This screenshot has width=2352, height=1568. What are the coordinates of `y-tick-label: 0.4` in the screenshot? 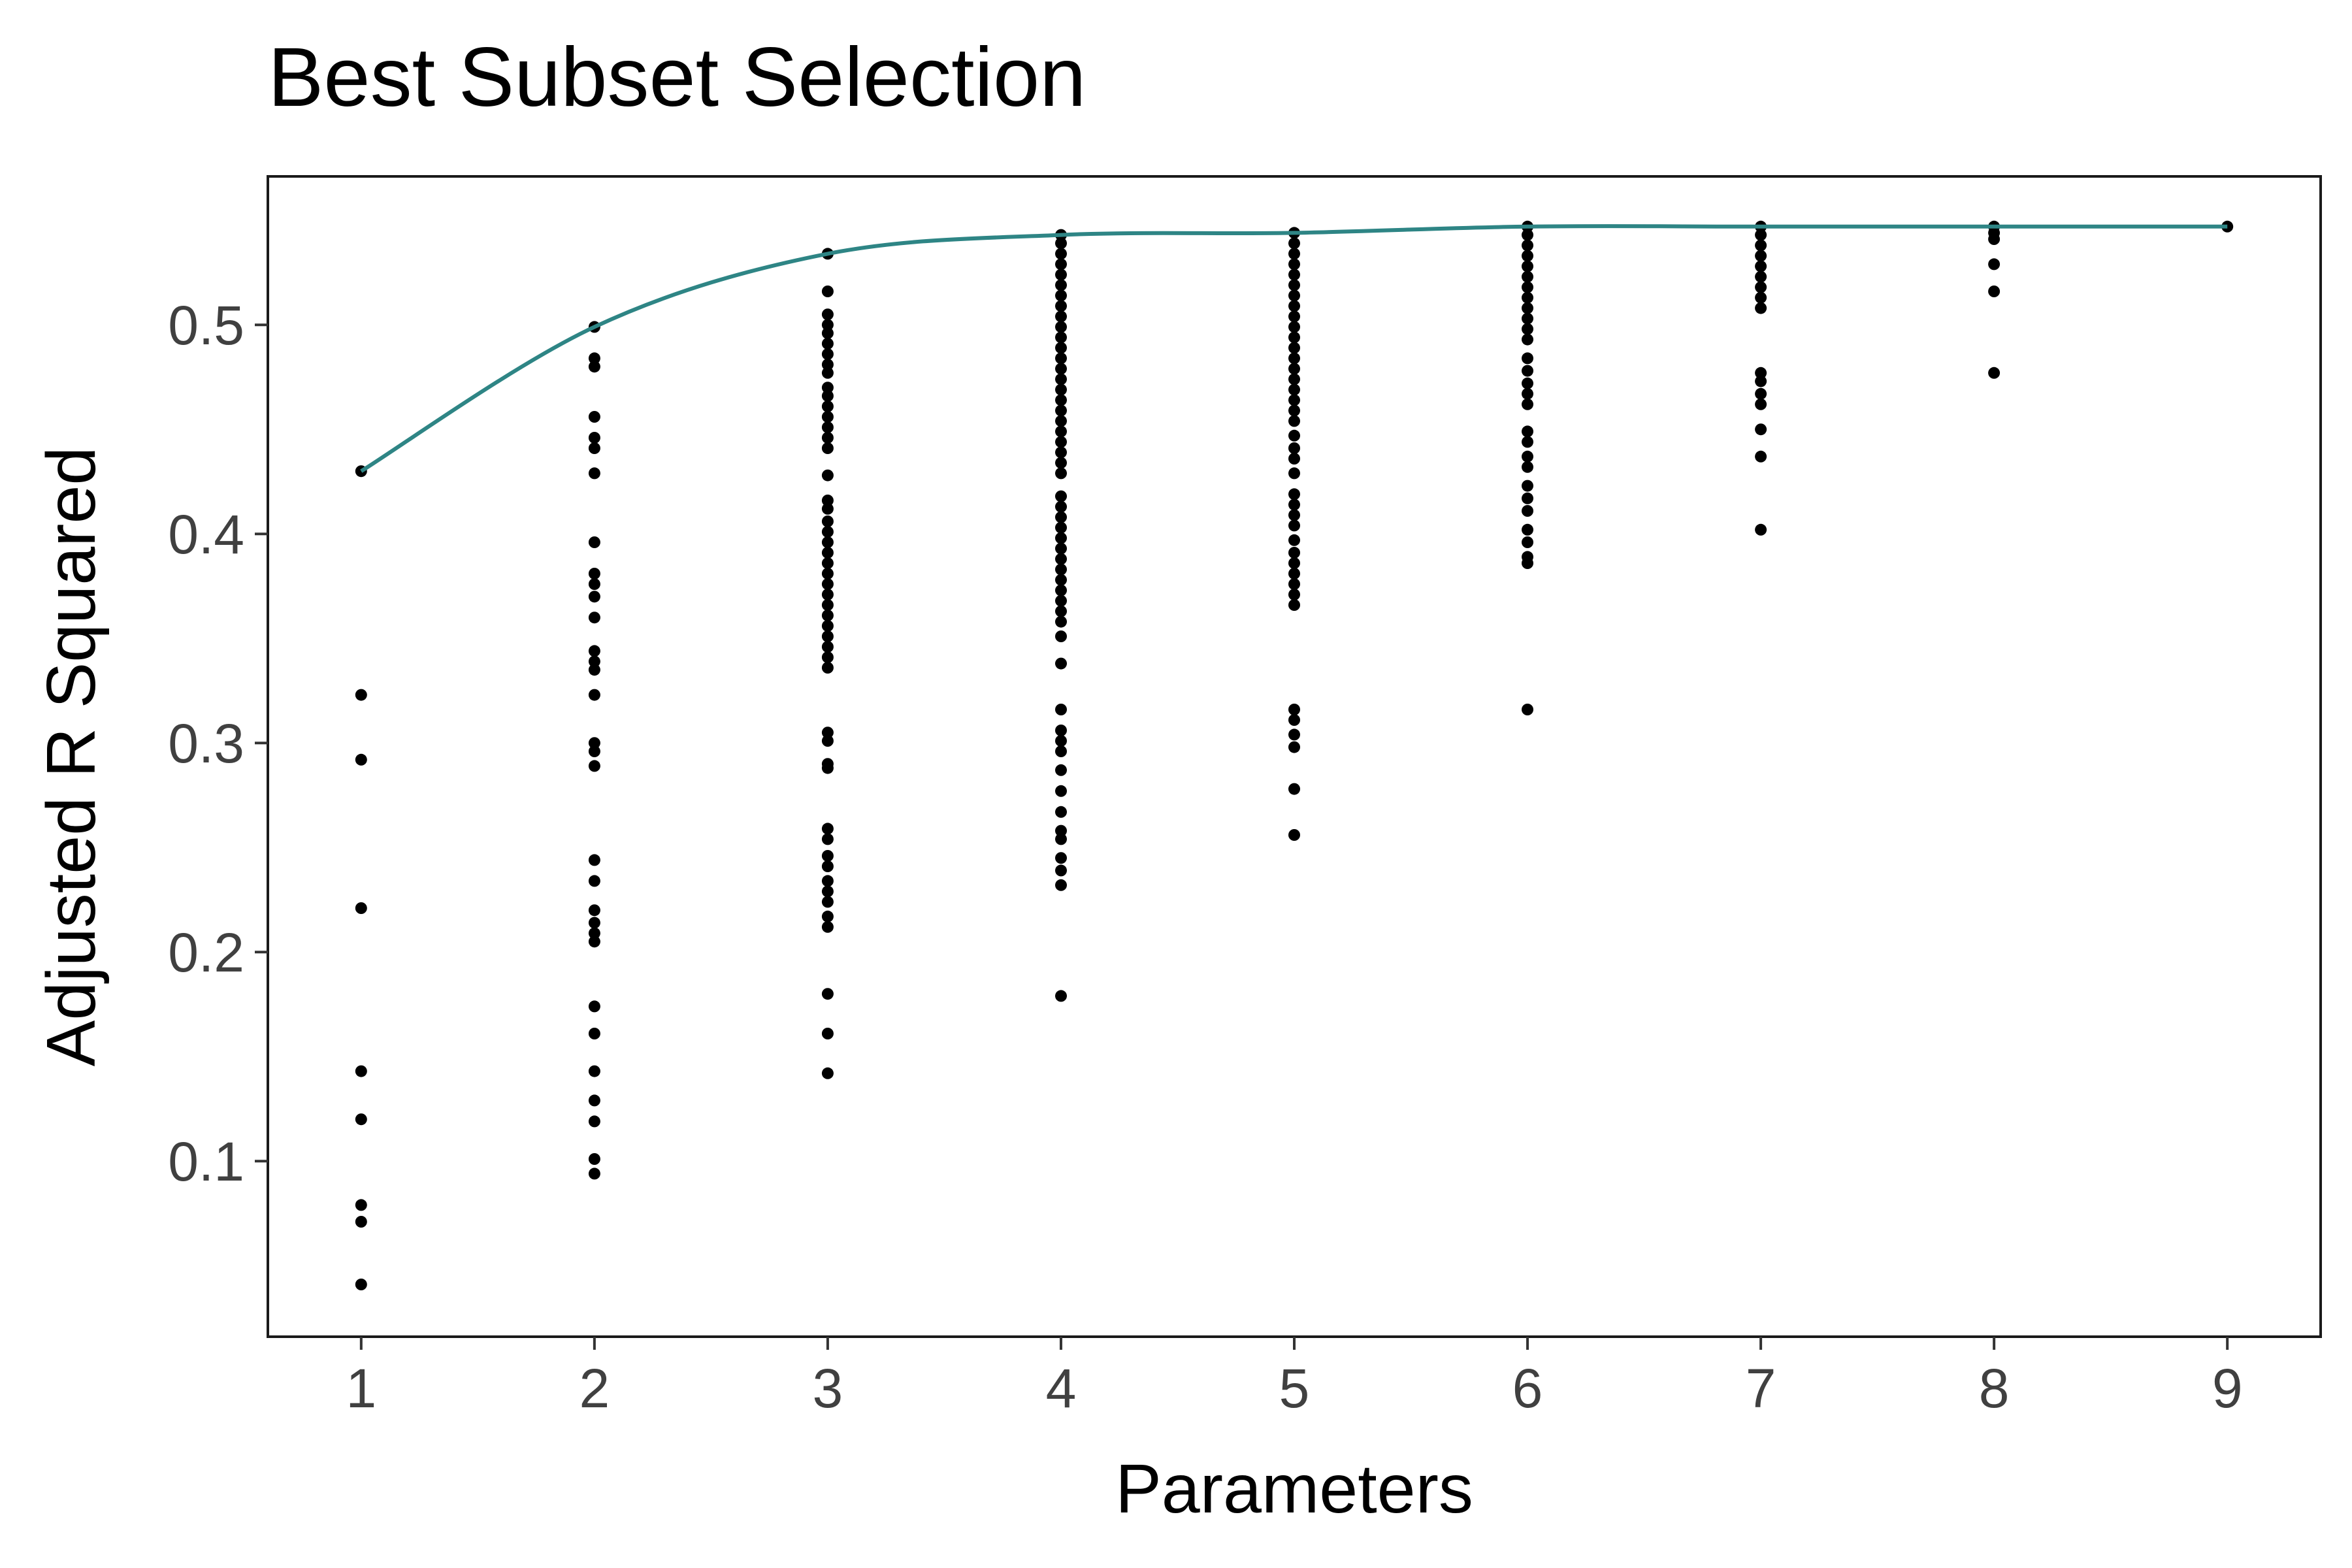 It's located at (206, 534).